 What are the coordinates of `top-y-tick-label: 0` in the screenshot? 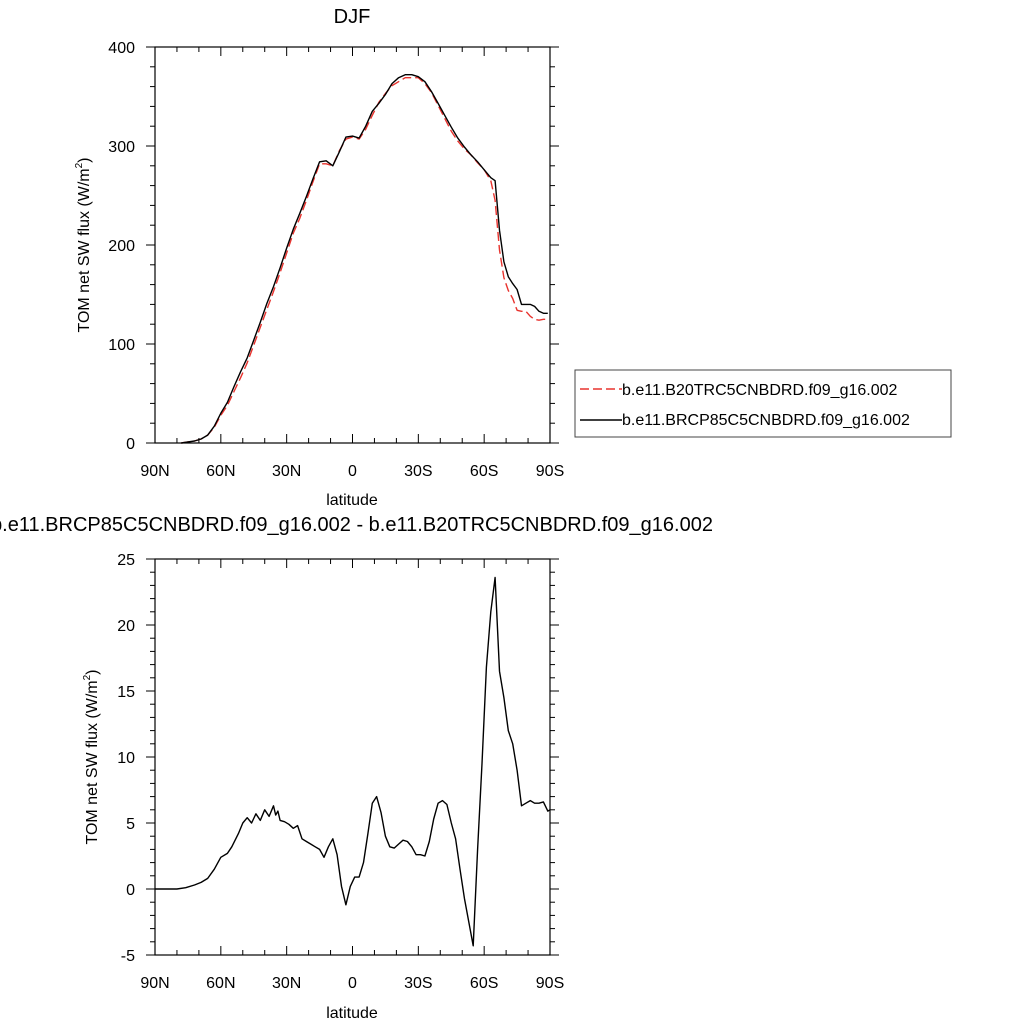 It's located at (130, 444).